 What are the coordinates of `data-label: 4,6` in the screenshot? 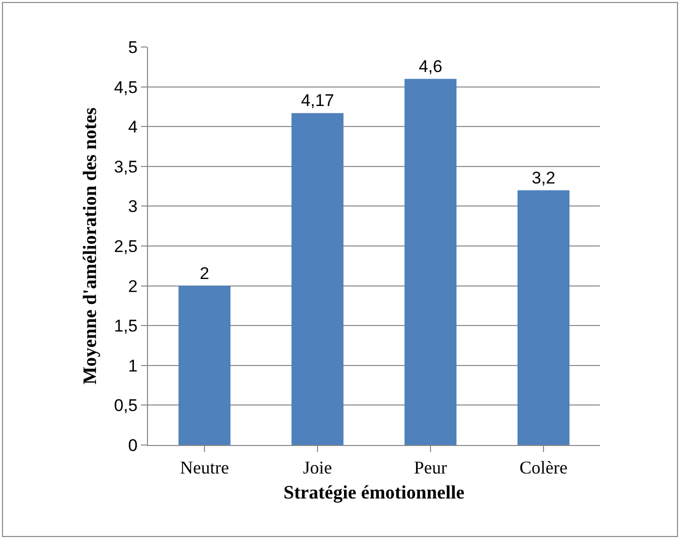 It's located at (430, 66).